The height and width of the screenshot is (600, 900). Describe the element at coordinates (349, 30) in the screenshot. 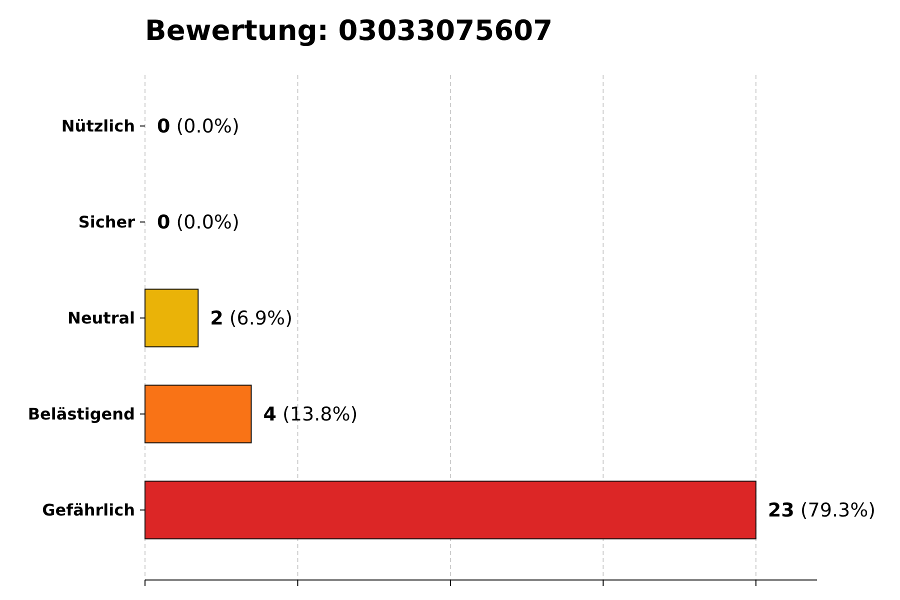

I see `chart-title: Bewertung: 03033075607` at that location.